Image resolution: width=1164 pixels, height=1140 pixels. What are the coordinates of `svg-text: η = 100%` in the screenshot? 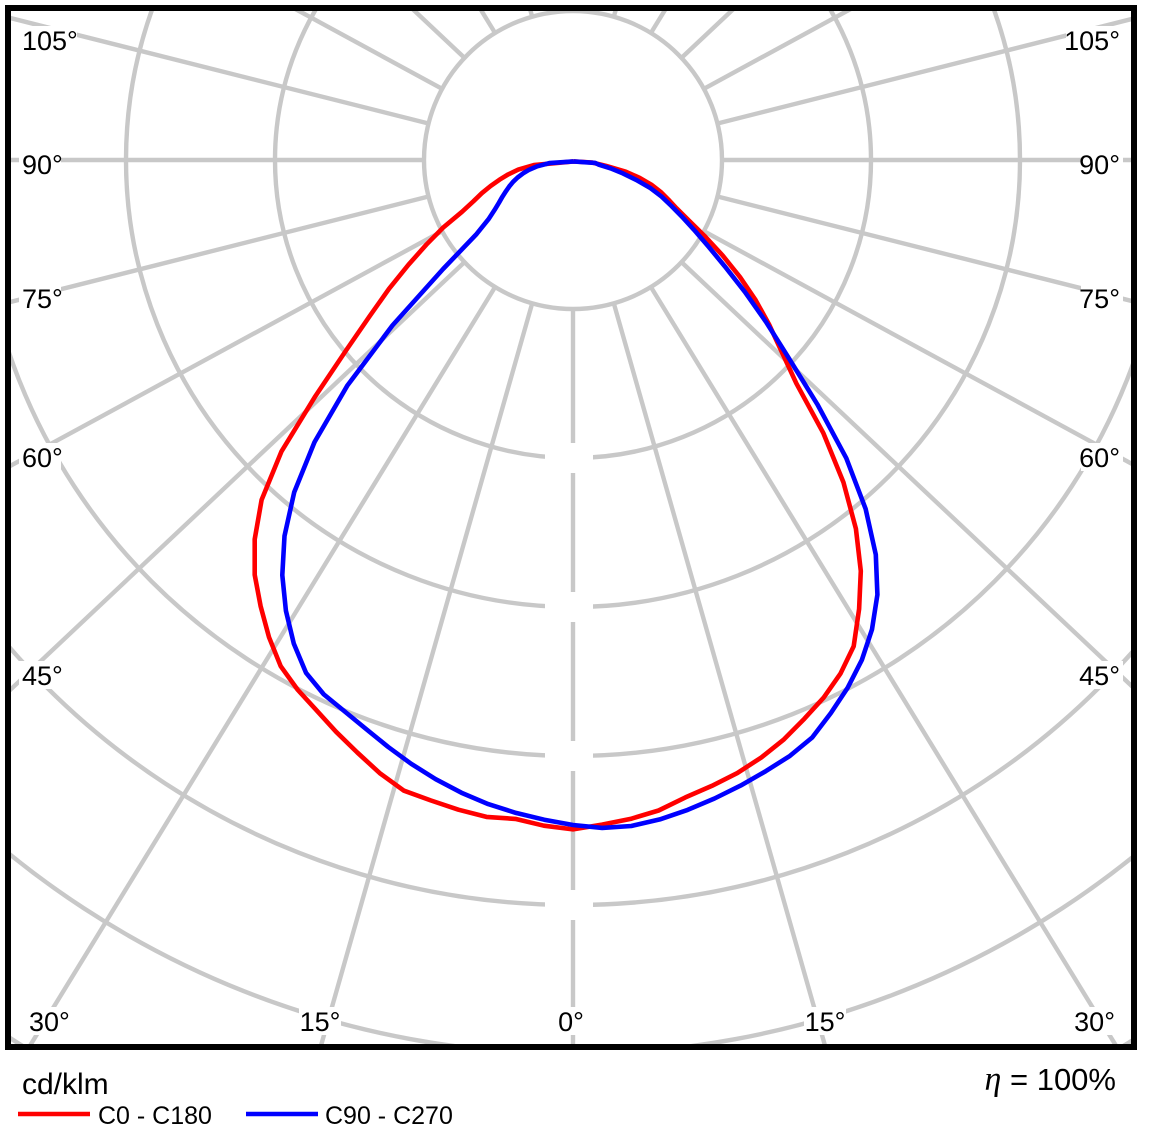 It's located at (1051, 1079).